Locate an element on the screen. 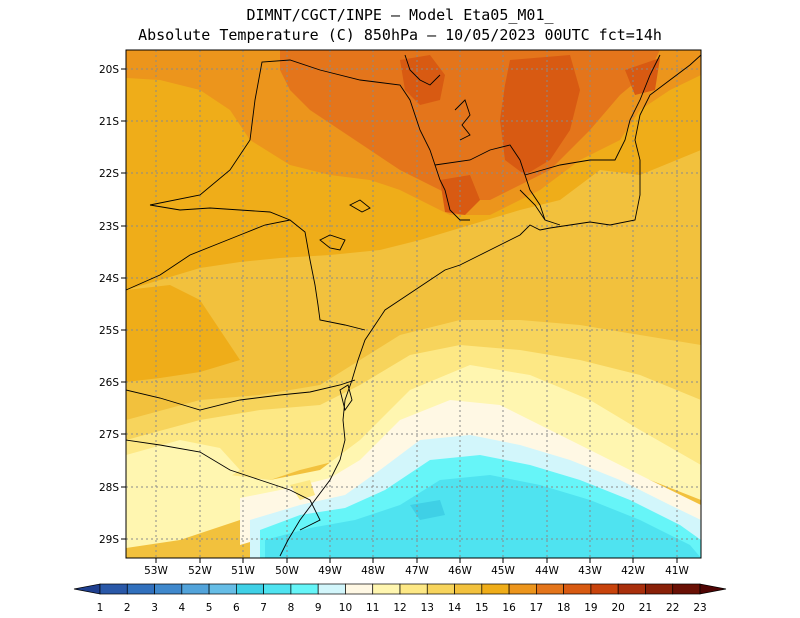 The width and height of the screenshot is (800, 618). lat-label: 25S is located at coordinates (109, 331).